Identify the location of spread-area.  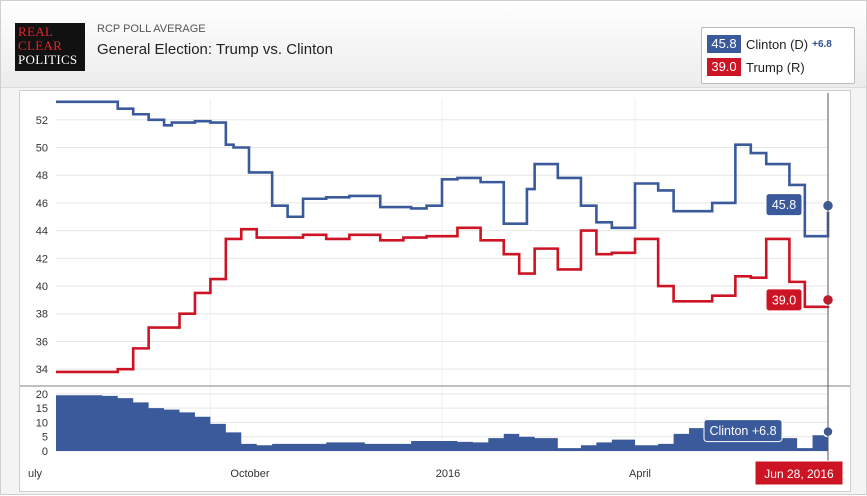
(442, 423).